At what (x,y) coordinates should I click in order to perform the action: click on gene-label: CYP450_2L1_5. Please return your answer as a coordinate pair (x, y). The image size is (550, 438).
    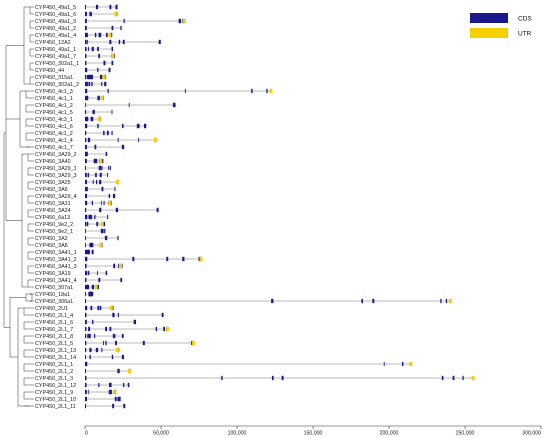
    Looking at the image, I should click on (54, 344).